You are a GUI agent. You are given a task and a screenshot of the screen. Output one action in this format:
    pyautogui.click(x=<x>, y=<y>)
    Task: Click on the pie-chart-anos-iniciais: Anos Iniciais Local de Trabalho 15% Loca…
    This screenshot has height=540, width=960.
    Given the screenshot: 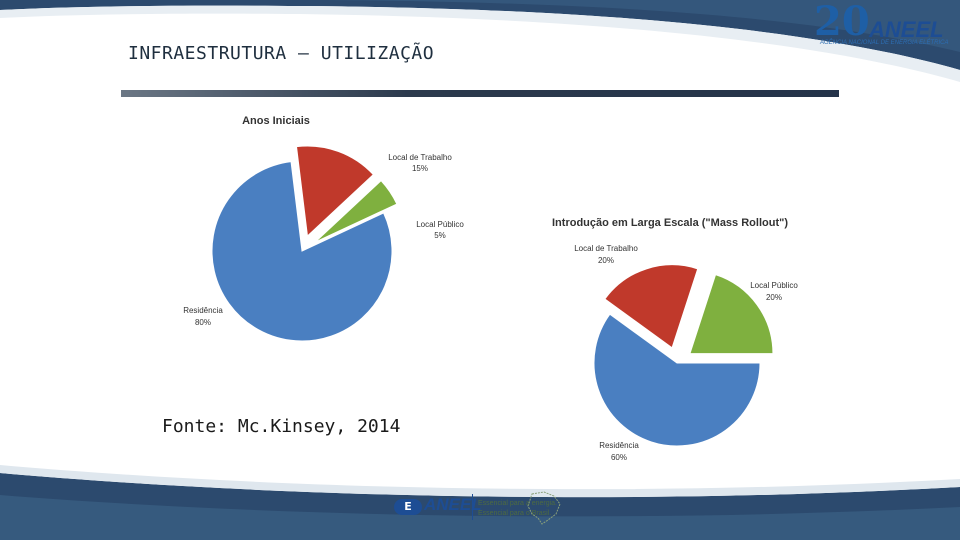 What is the action you would take?
    pyautogui.click(x=323, y=228)
    